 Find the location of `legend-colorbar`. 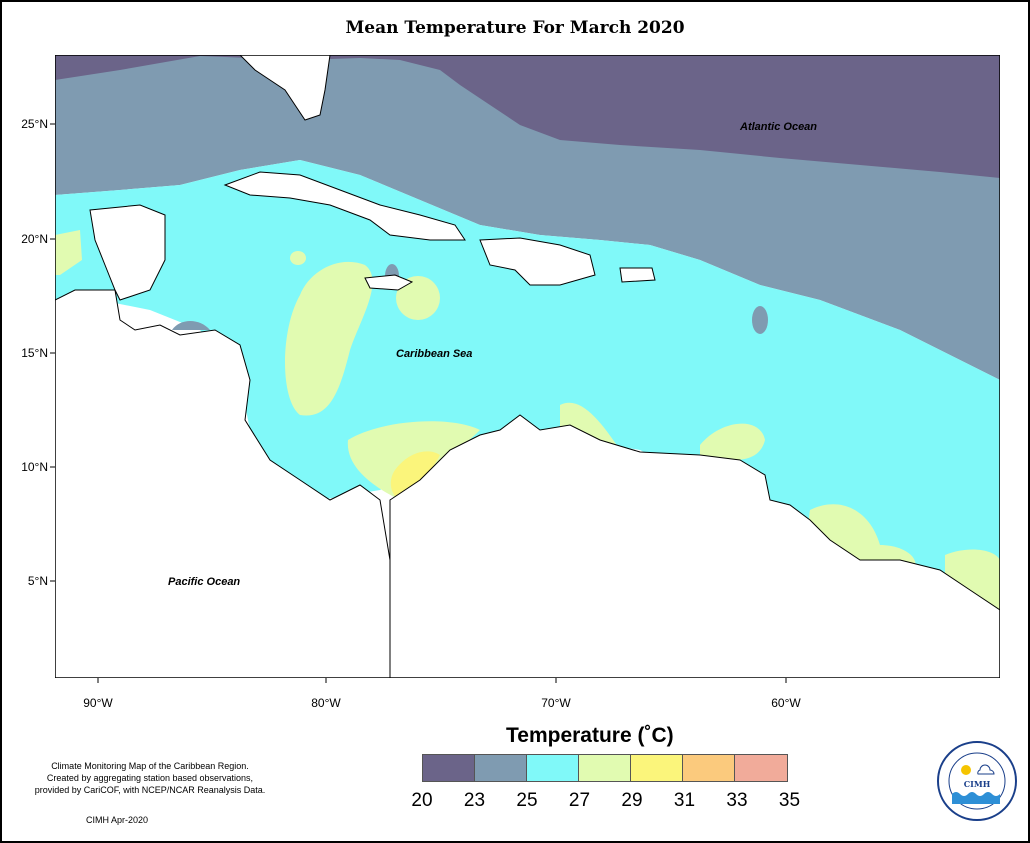

legend-colorbar is located at coordinates (605, 768).